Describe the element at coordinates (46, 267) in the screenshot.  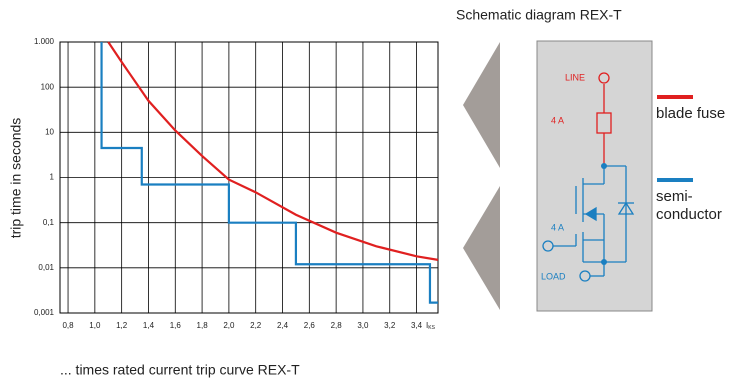
I see `y-tick-label: 0,01` at that location.